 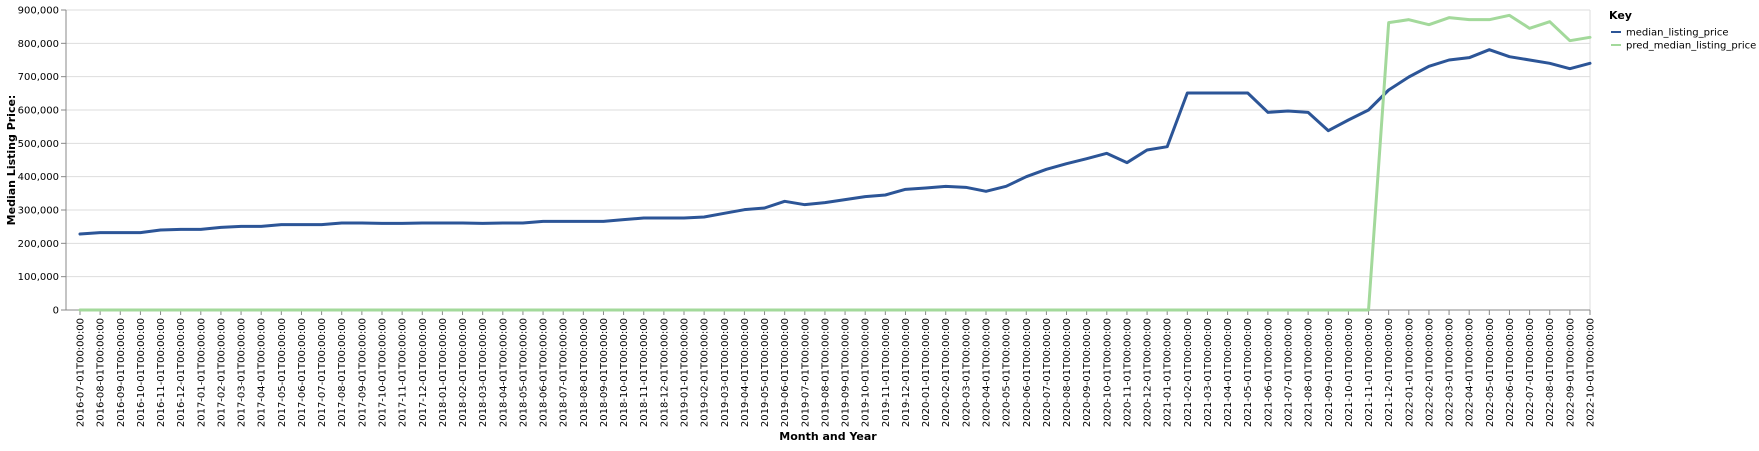 I want to click on x-tick-label: 2021-01-01T00:00:00, so click(x=1168, y=372).